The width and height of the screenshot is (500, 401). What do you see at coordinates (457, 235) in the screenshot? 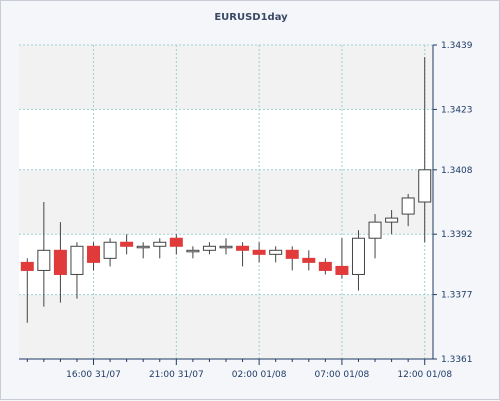
I see `y-tick-label: 1.3392` at bounding box center [457, 235].